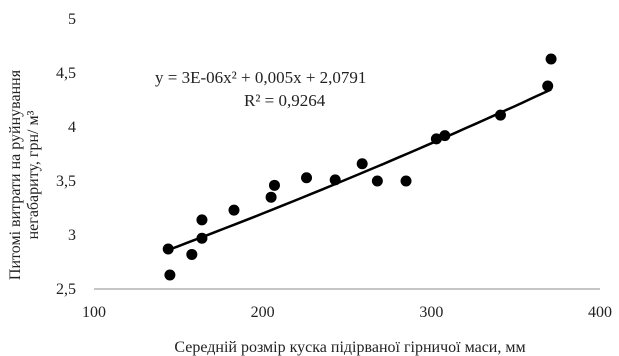 This screenshot has height=356, width=619. I want to click on y-tick-label: 3, so click(72, 235).